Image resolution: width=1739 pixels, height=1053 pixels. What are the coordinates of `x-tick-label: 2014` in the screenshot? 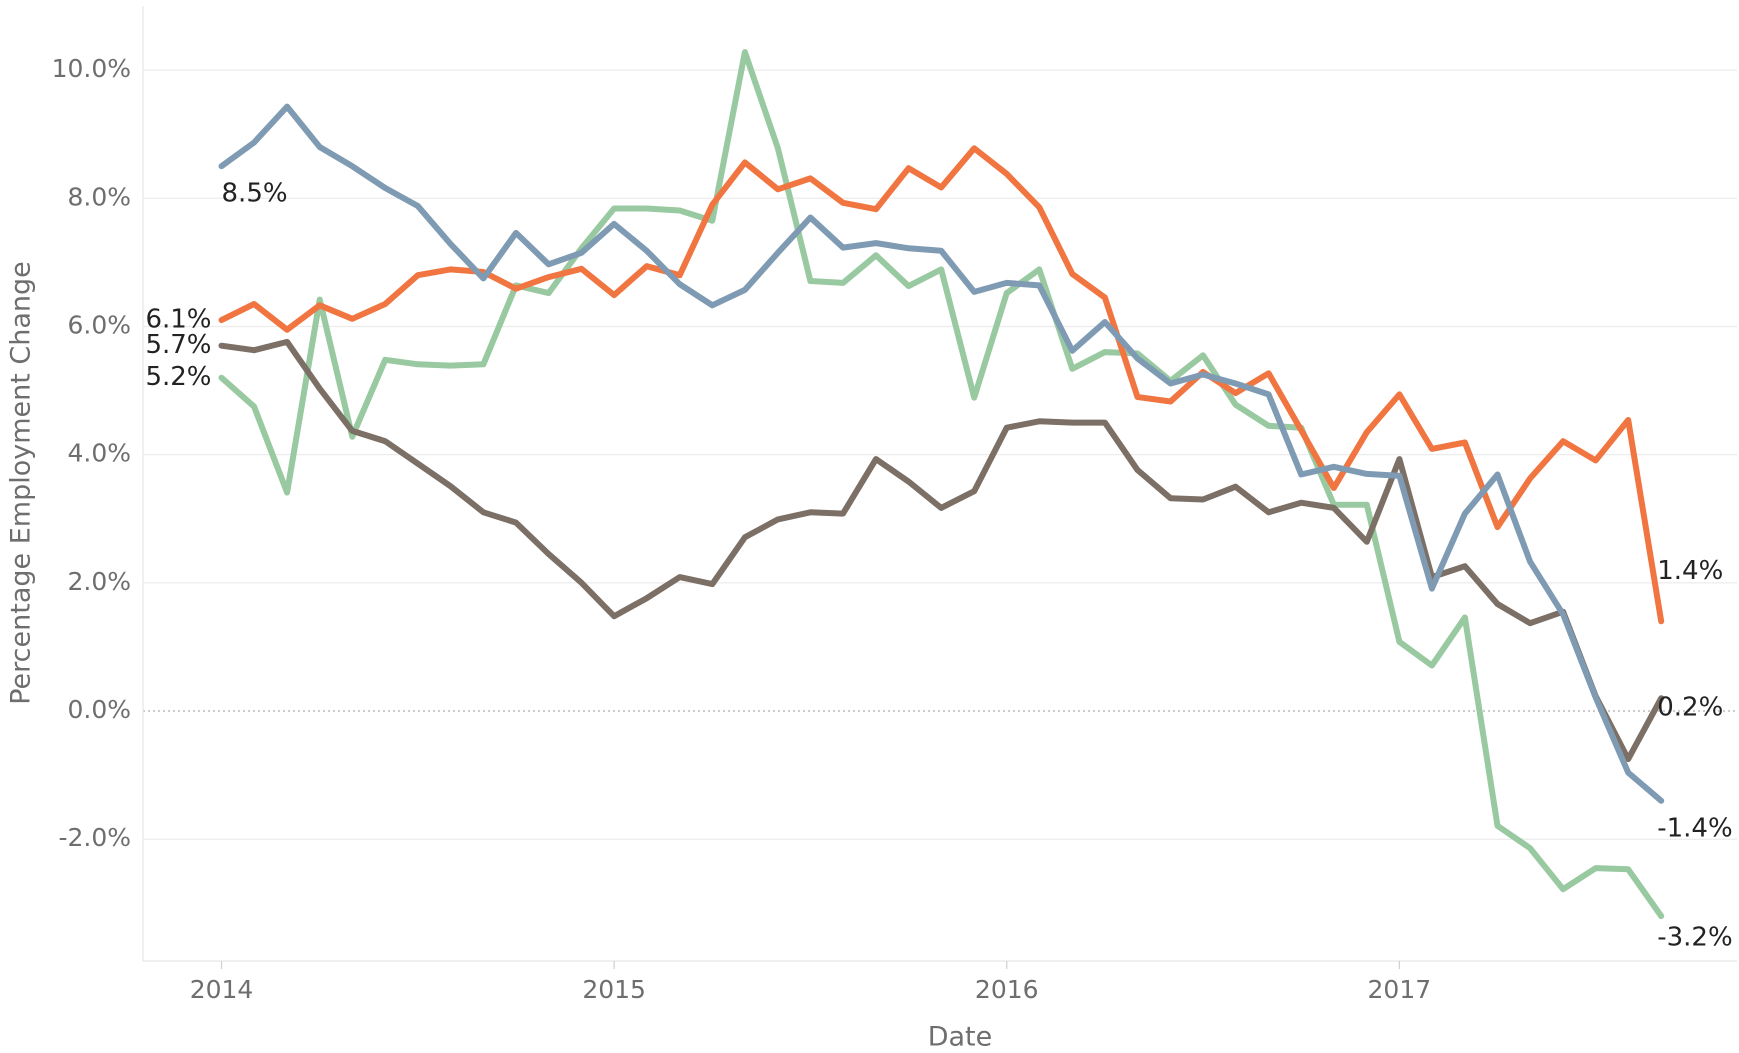 It's located at (222, 989).